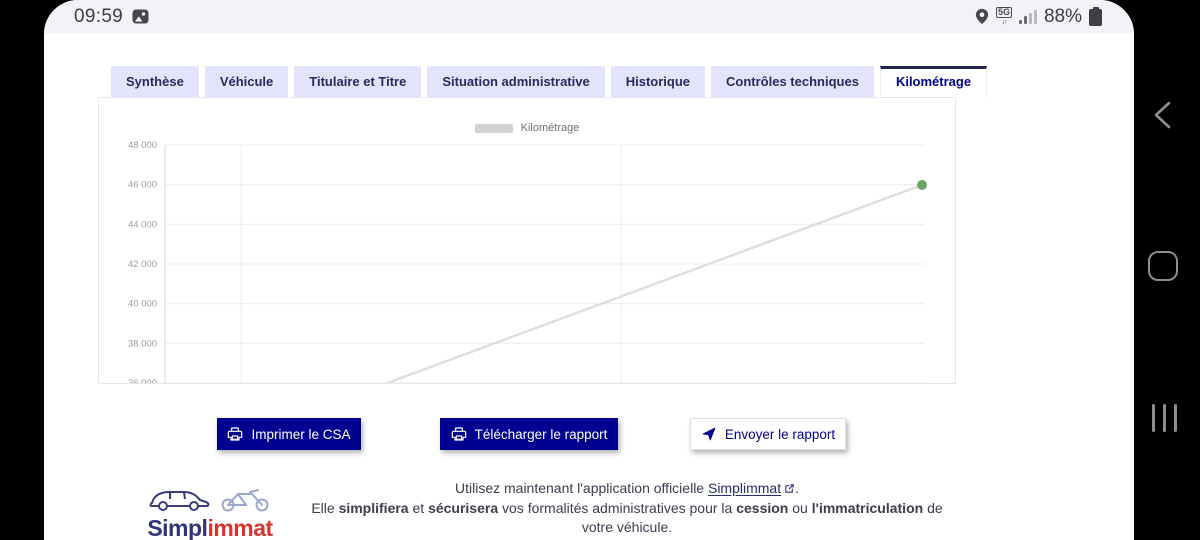 The image size is (1200, 540). I want to click on promo-line2-seg-bold: l'immatriculation, so click(867, 507).